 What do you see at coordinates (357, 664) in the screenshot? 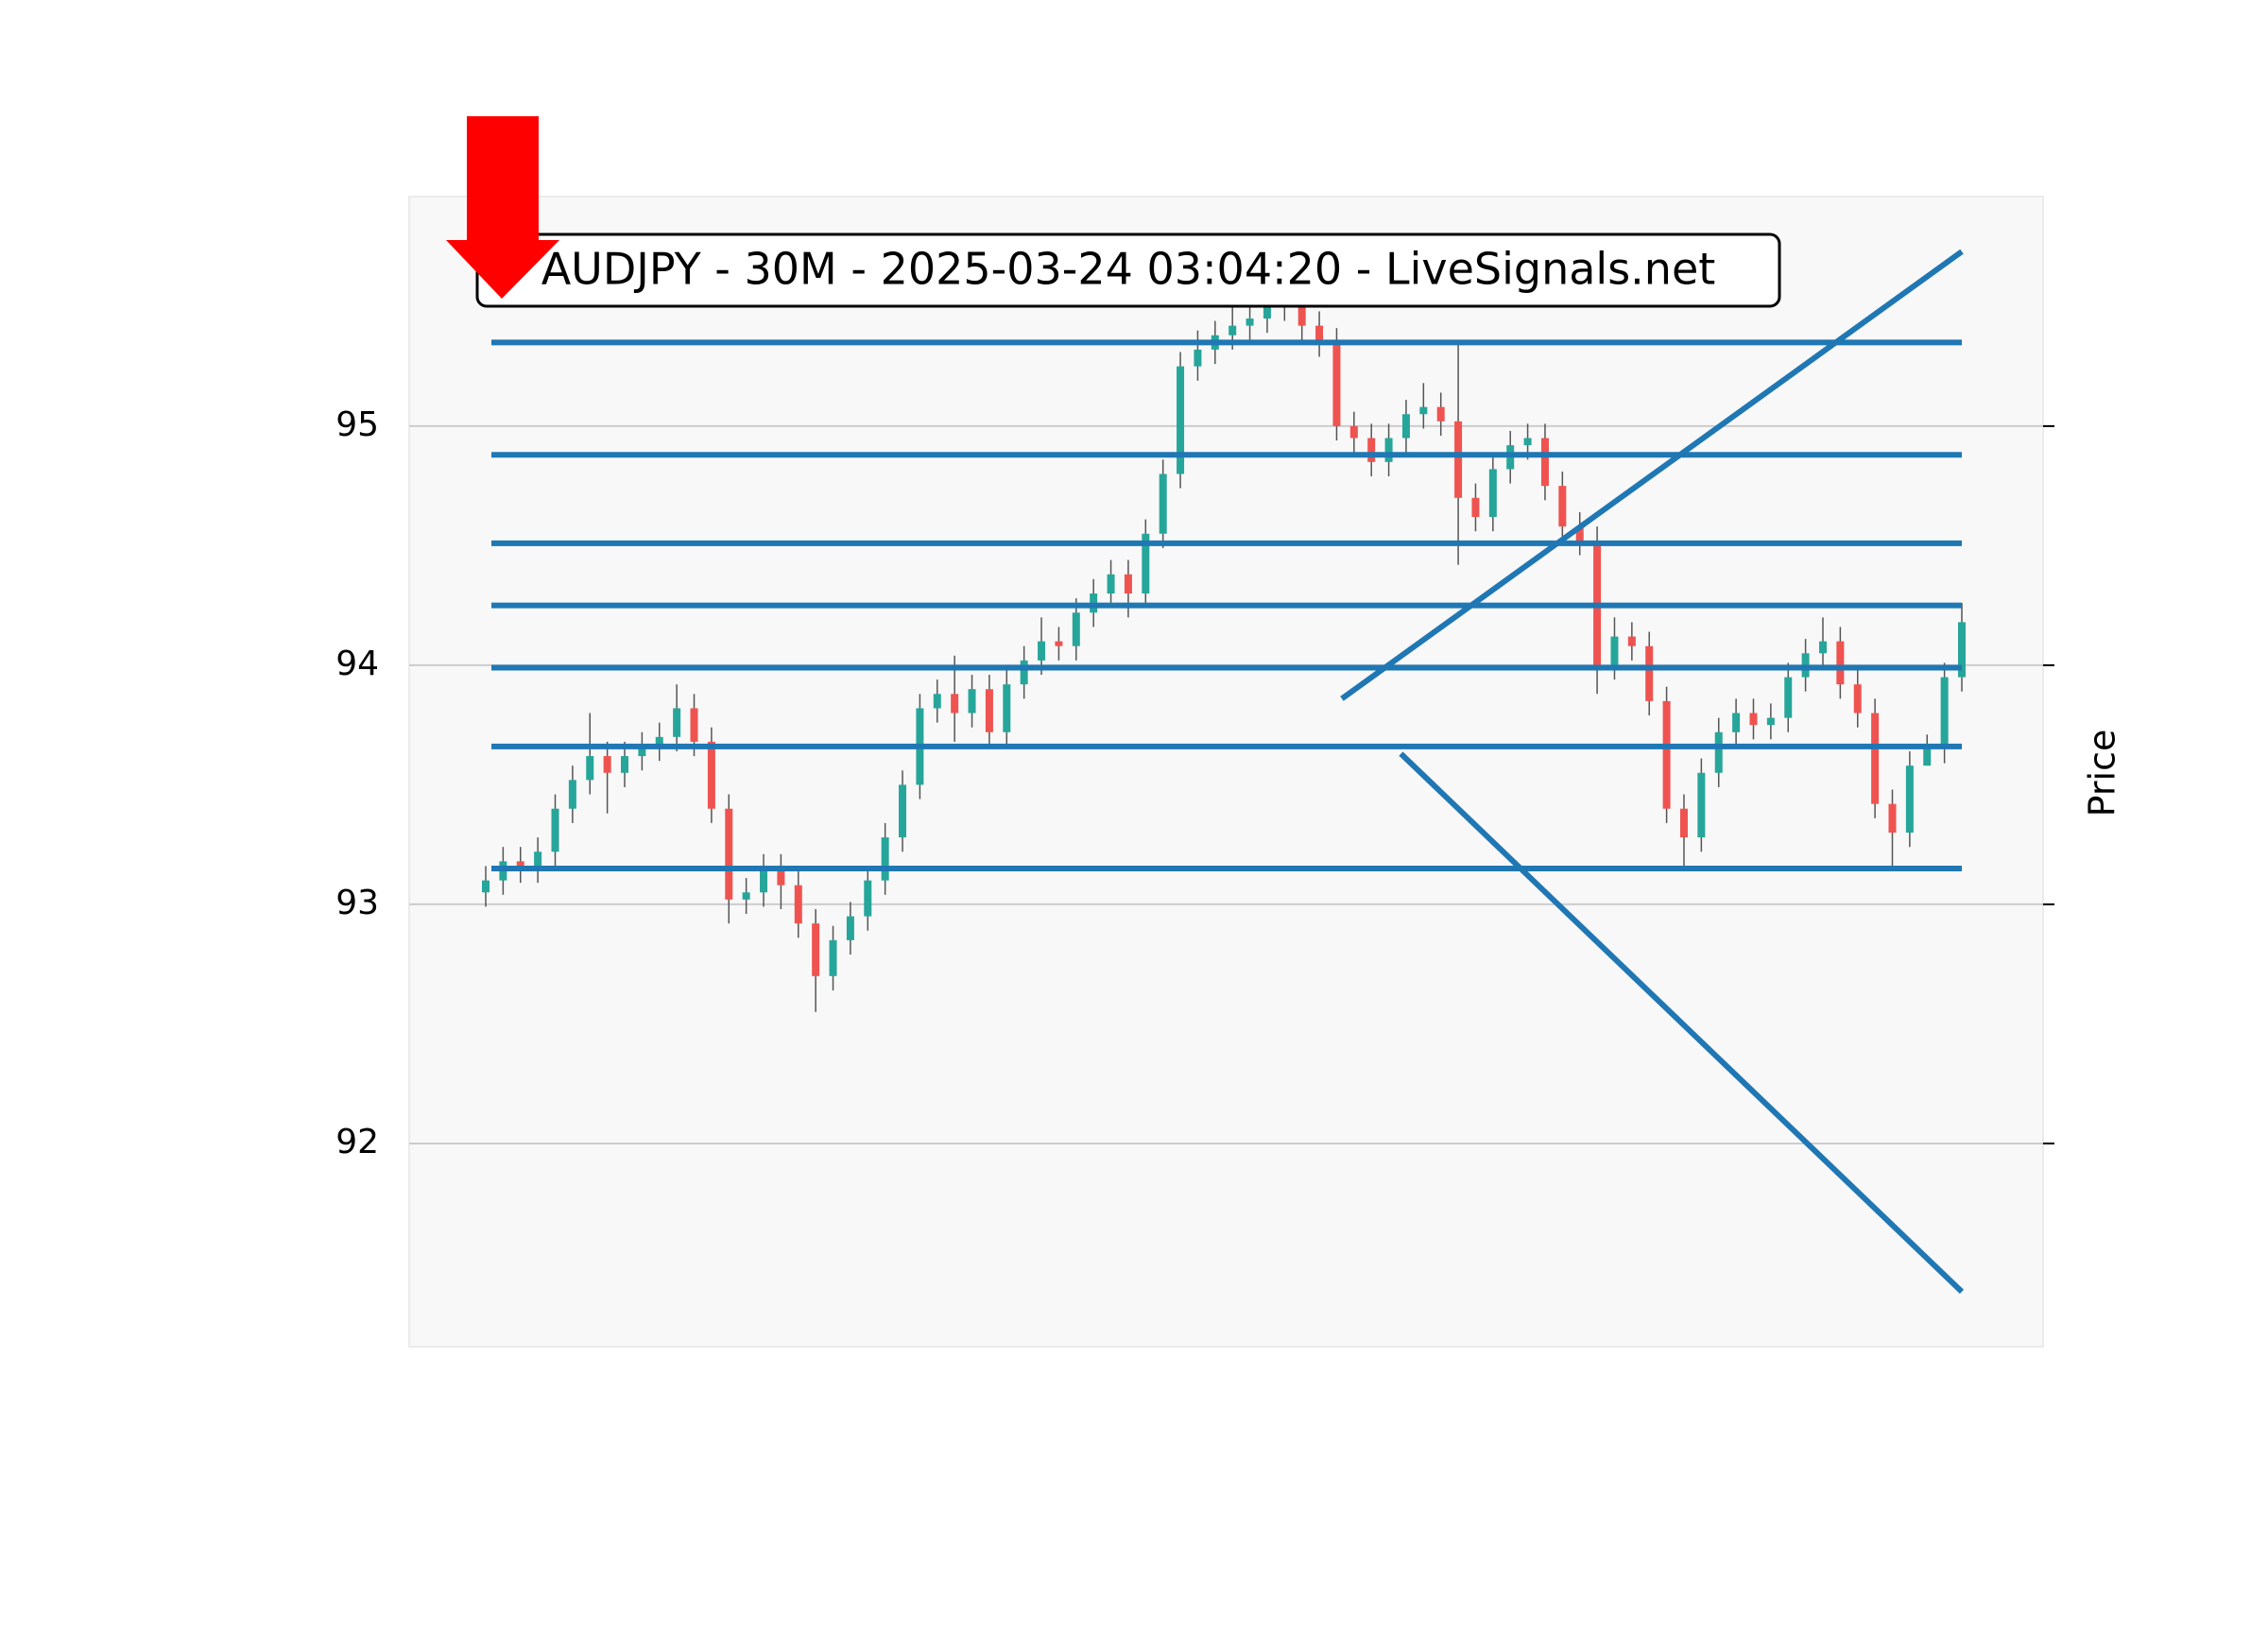
I see `y-tick-label: 94` at bounding box center [357, 664].